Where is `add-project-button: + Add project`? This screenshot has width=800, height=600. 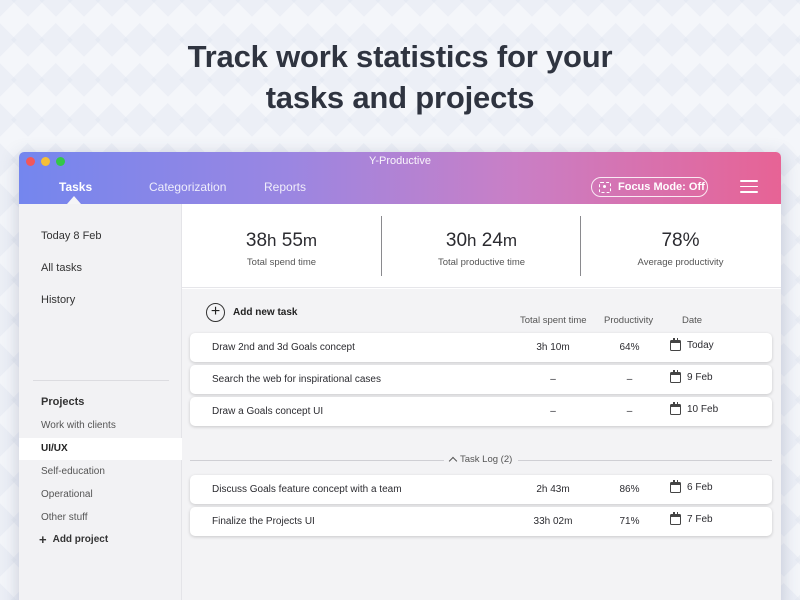 add-project-button: + Add project is located at coordinates (74, 539).